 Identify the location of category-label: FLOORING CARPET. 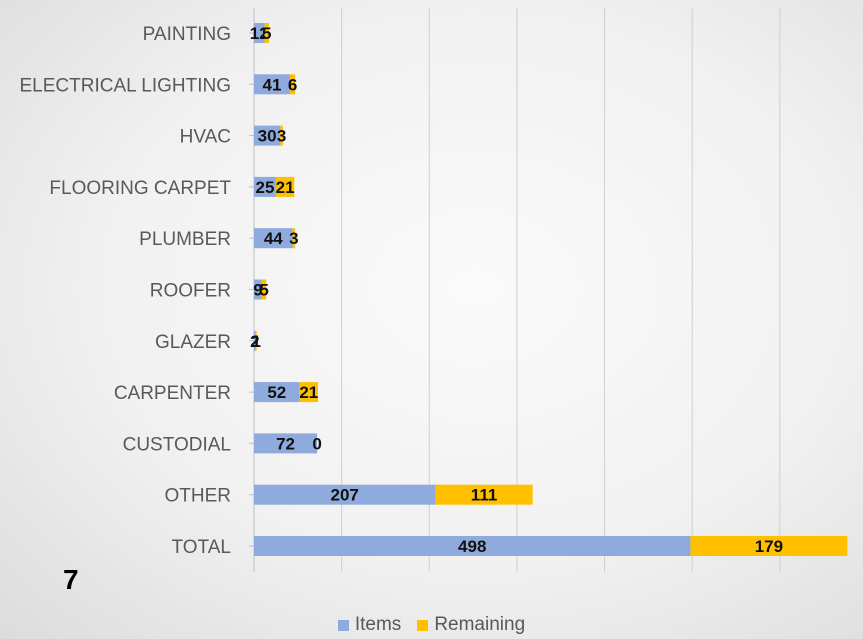
(140, 188).